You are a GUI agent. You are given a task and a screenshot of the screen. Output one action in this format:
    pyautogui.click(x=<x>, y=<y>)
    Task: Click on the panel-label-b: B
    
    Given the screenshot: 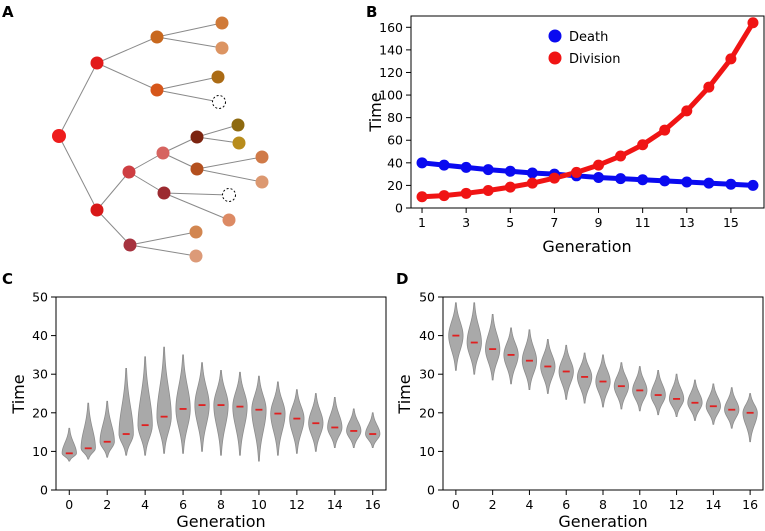 What is the action you would take?
    pyautogui.click(x=371, y=12)
    